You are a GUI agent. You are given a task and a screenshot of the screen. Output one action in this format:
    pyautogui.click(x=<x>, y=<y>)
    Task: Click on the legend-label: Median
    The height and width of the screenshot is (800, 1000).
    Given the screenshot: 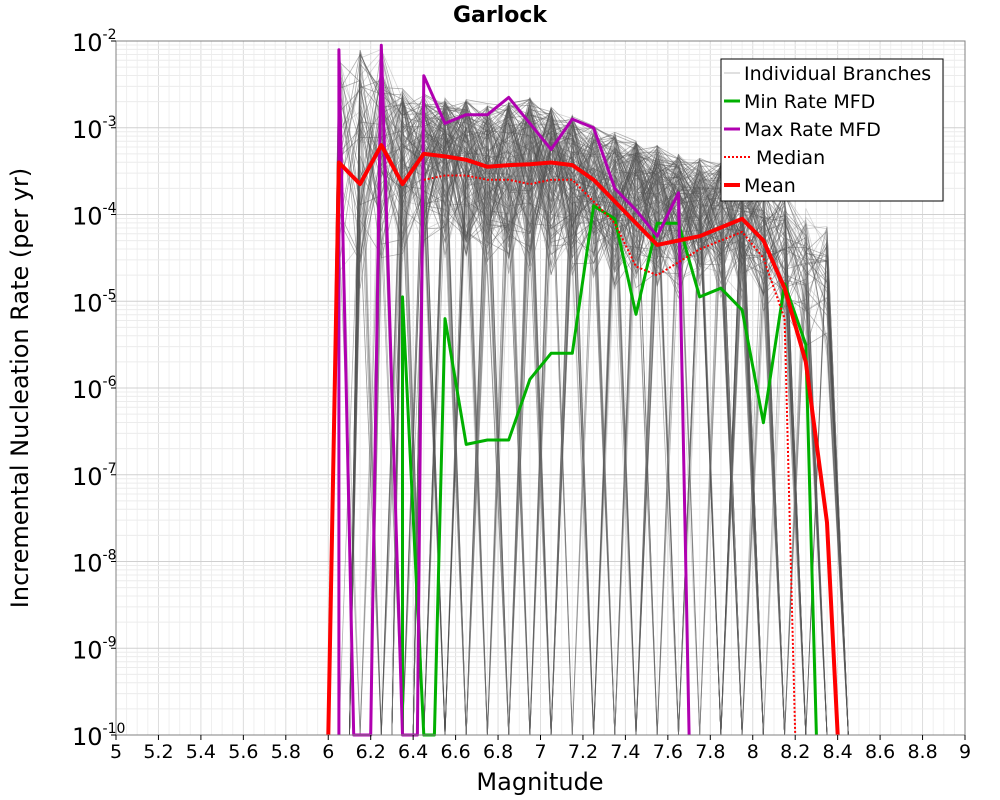 What is the action you would take?
    pyautogui.click(x=790, y=158)
    